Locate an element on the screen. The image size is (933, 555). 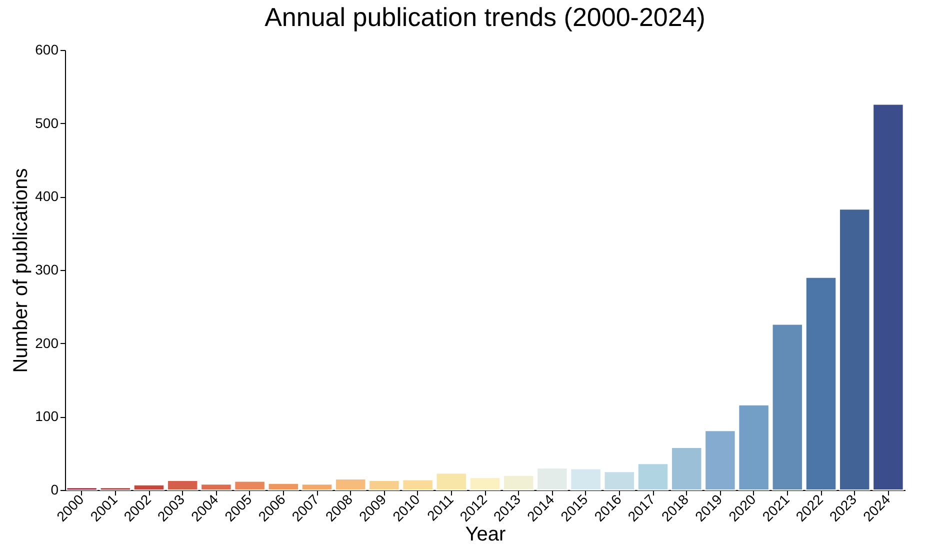
y-axis-title: Number of publications is located at coordinates (21, 270).